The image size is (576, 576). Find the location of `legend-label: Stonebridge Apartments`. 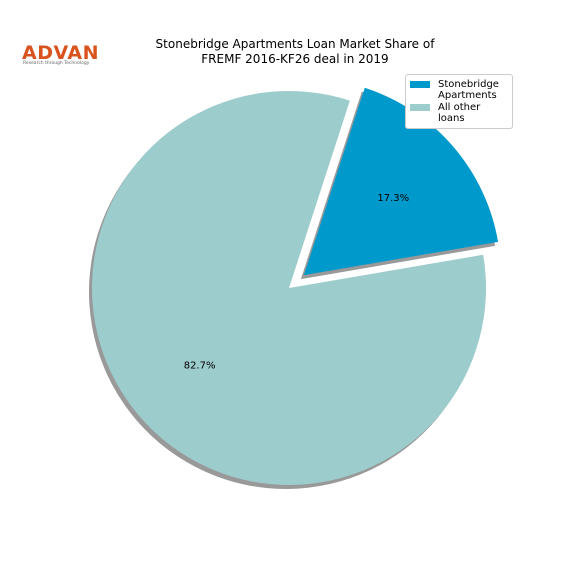

legend-label: Stonebridge Apartments is located at coordinates (468, 90).